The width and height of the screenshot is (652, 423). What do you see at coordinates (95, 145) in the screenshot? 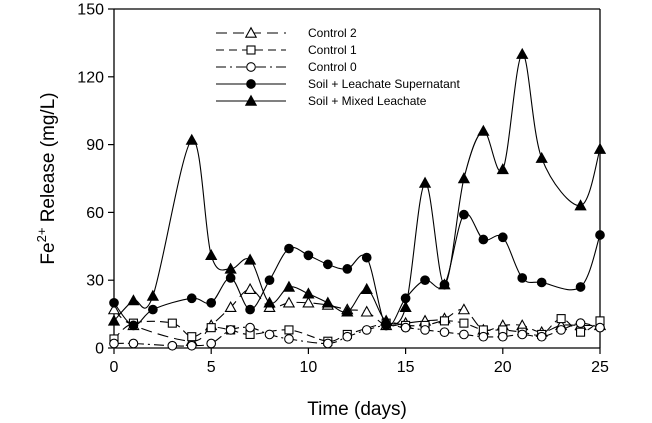
I see `y-tick-label: 90` at bounding box center [95, 145].